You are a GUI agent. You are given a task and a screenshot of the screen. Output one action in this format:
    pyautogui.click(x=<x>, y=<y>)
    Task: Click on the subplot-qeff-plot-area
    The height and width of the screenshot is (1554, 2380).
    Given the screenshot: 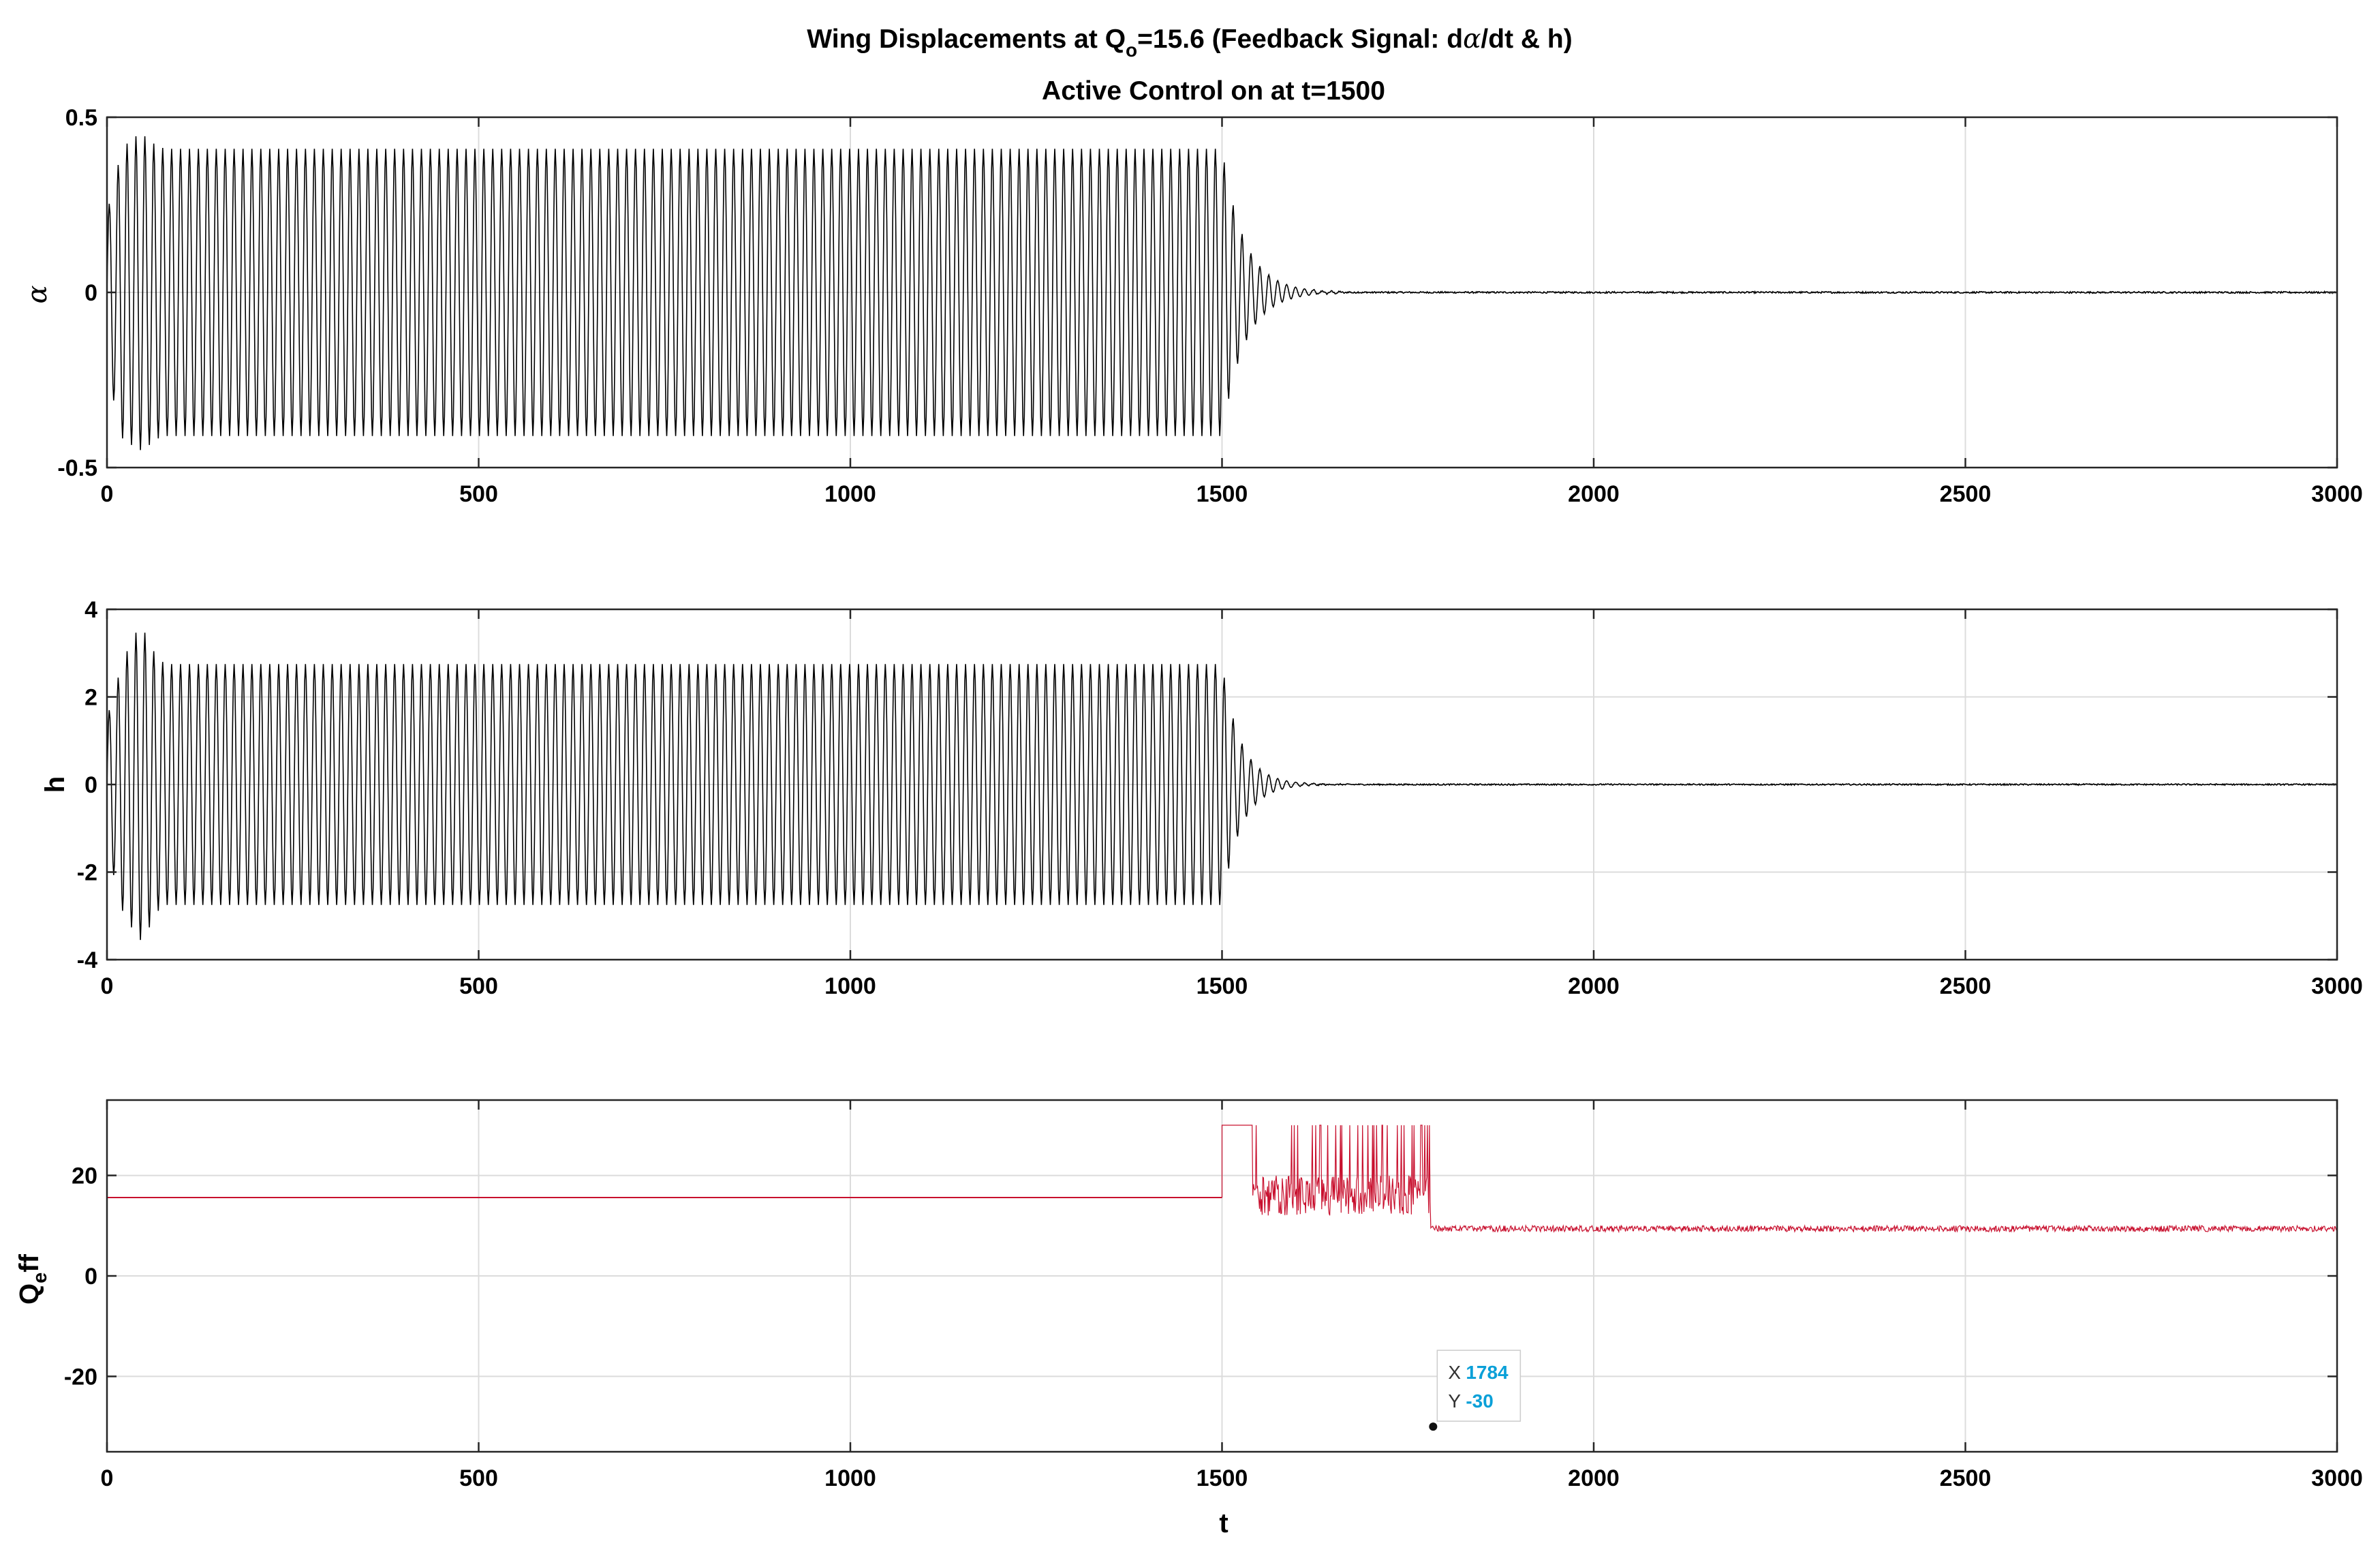 What is the action you would take?
    pyautogui.click(x=1222, y=1179)
    